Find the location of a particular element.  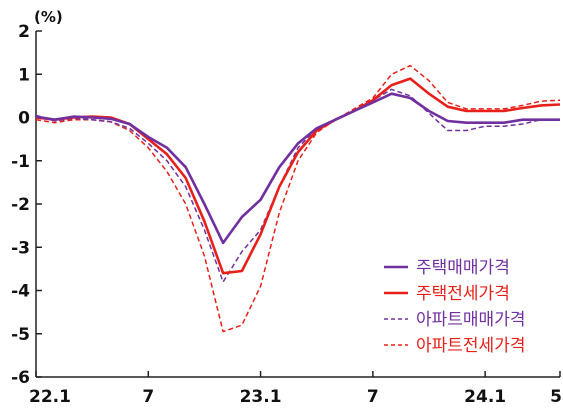

x-tick-label: 23.1 is located at coordinates (261, 397).